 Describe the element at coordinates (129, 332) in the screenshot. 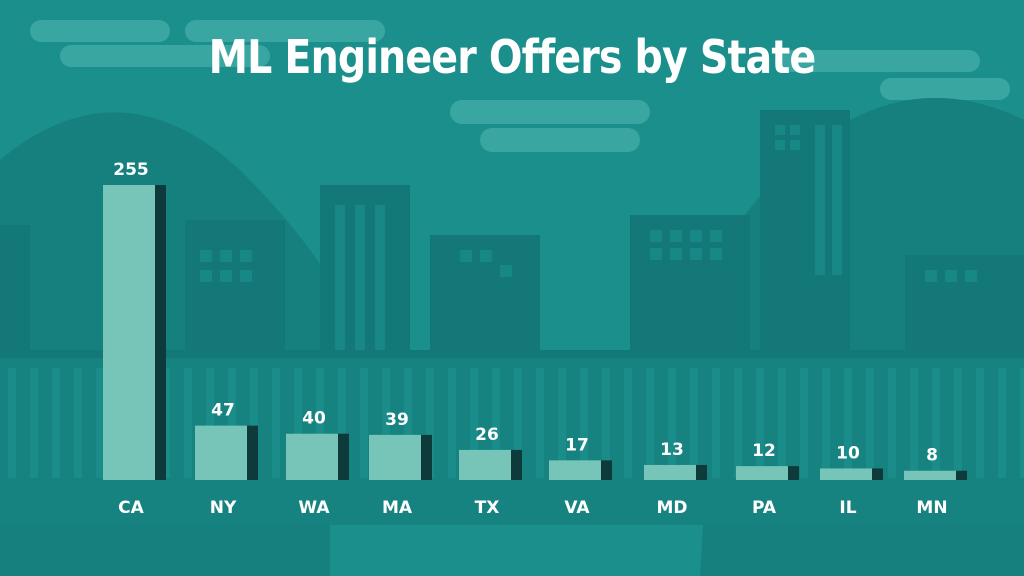

I see `bar-ca` at that location.